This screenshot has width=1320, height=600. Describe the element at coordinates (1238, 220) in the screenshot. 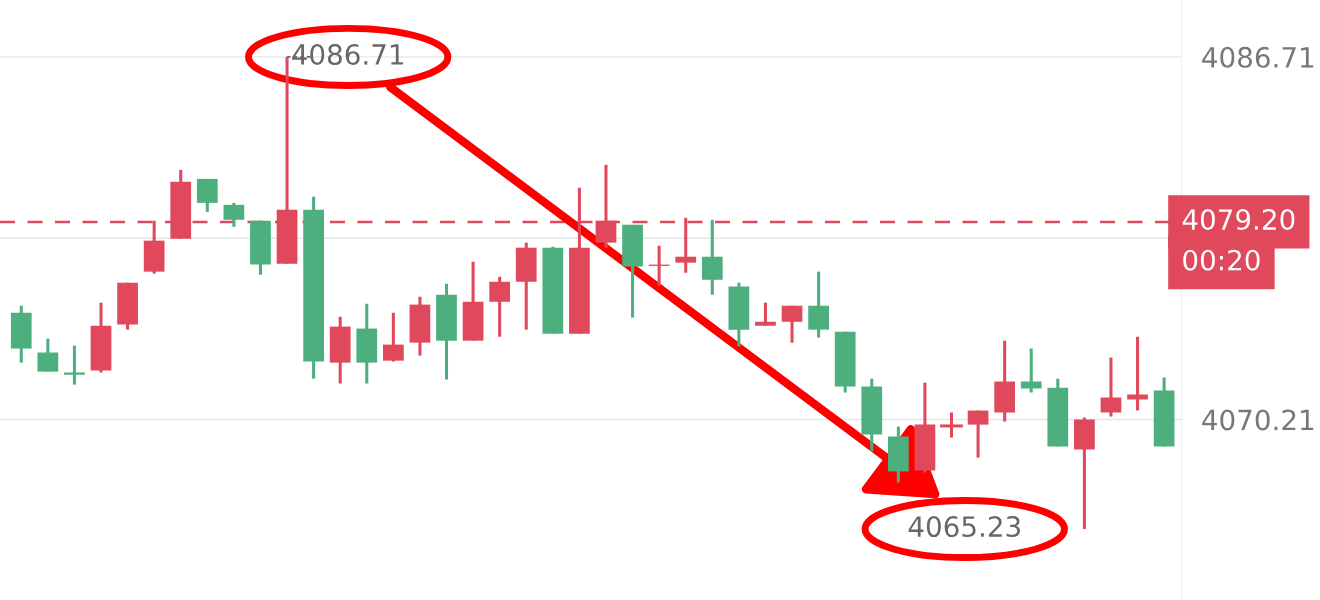

I see `ref-line-label: 4079.20` at that location.